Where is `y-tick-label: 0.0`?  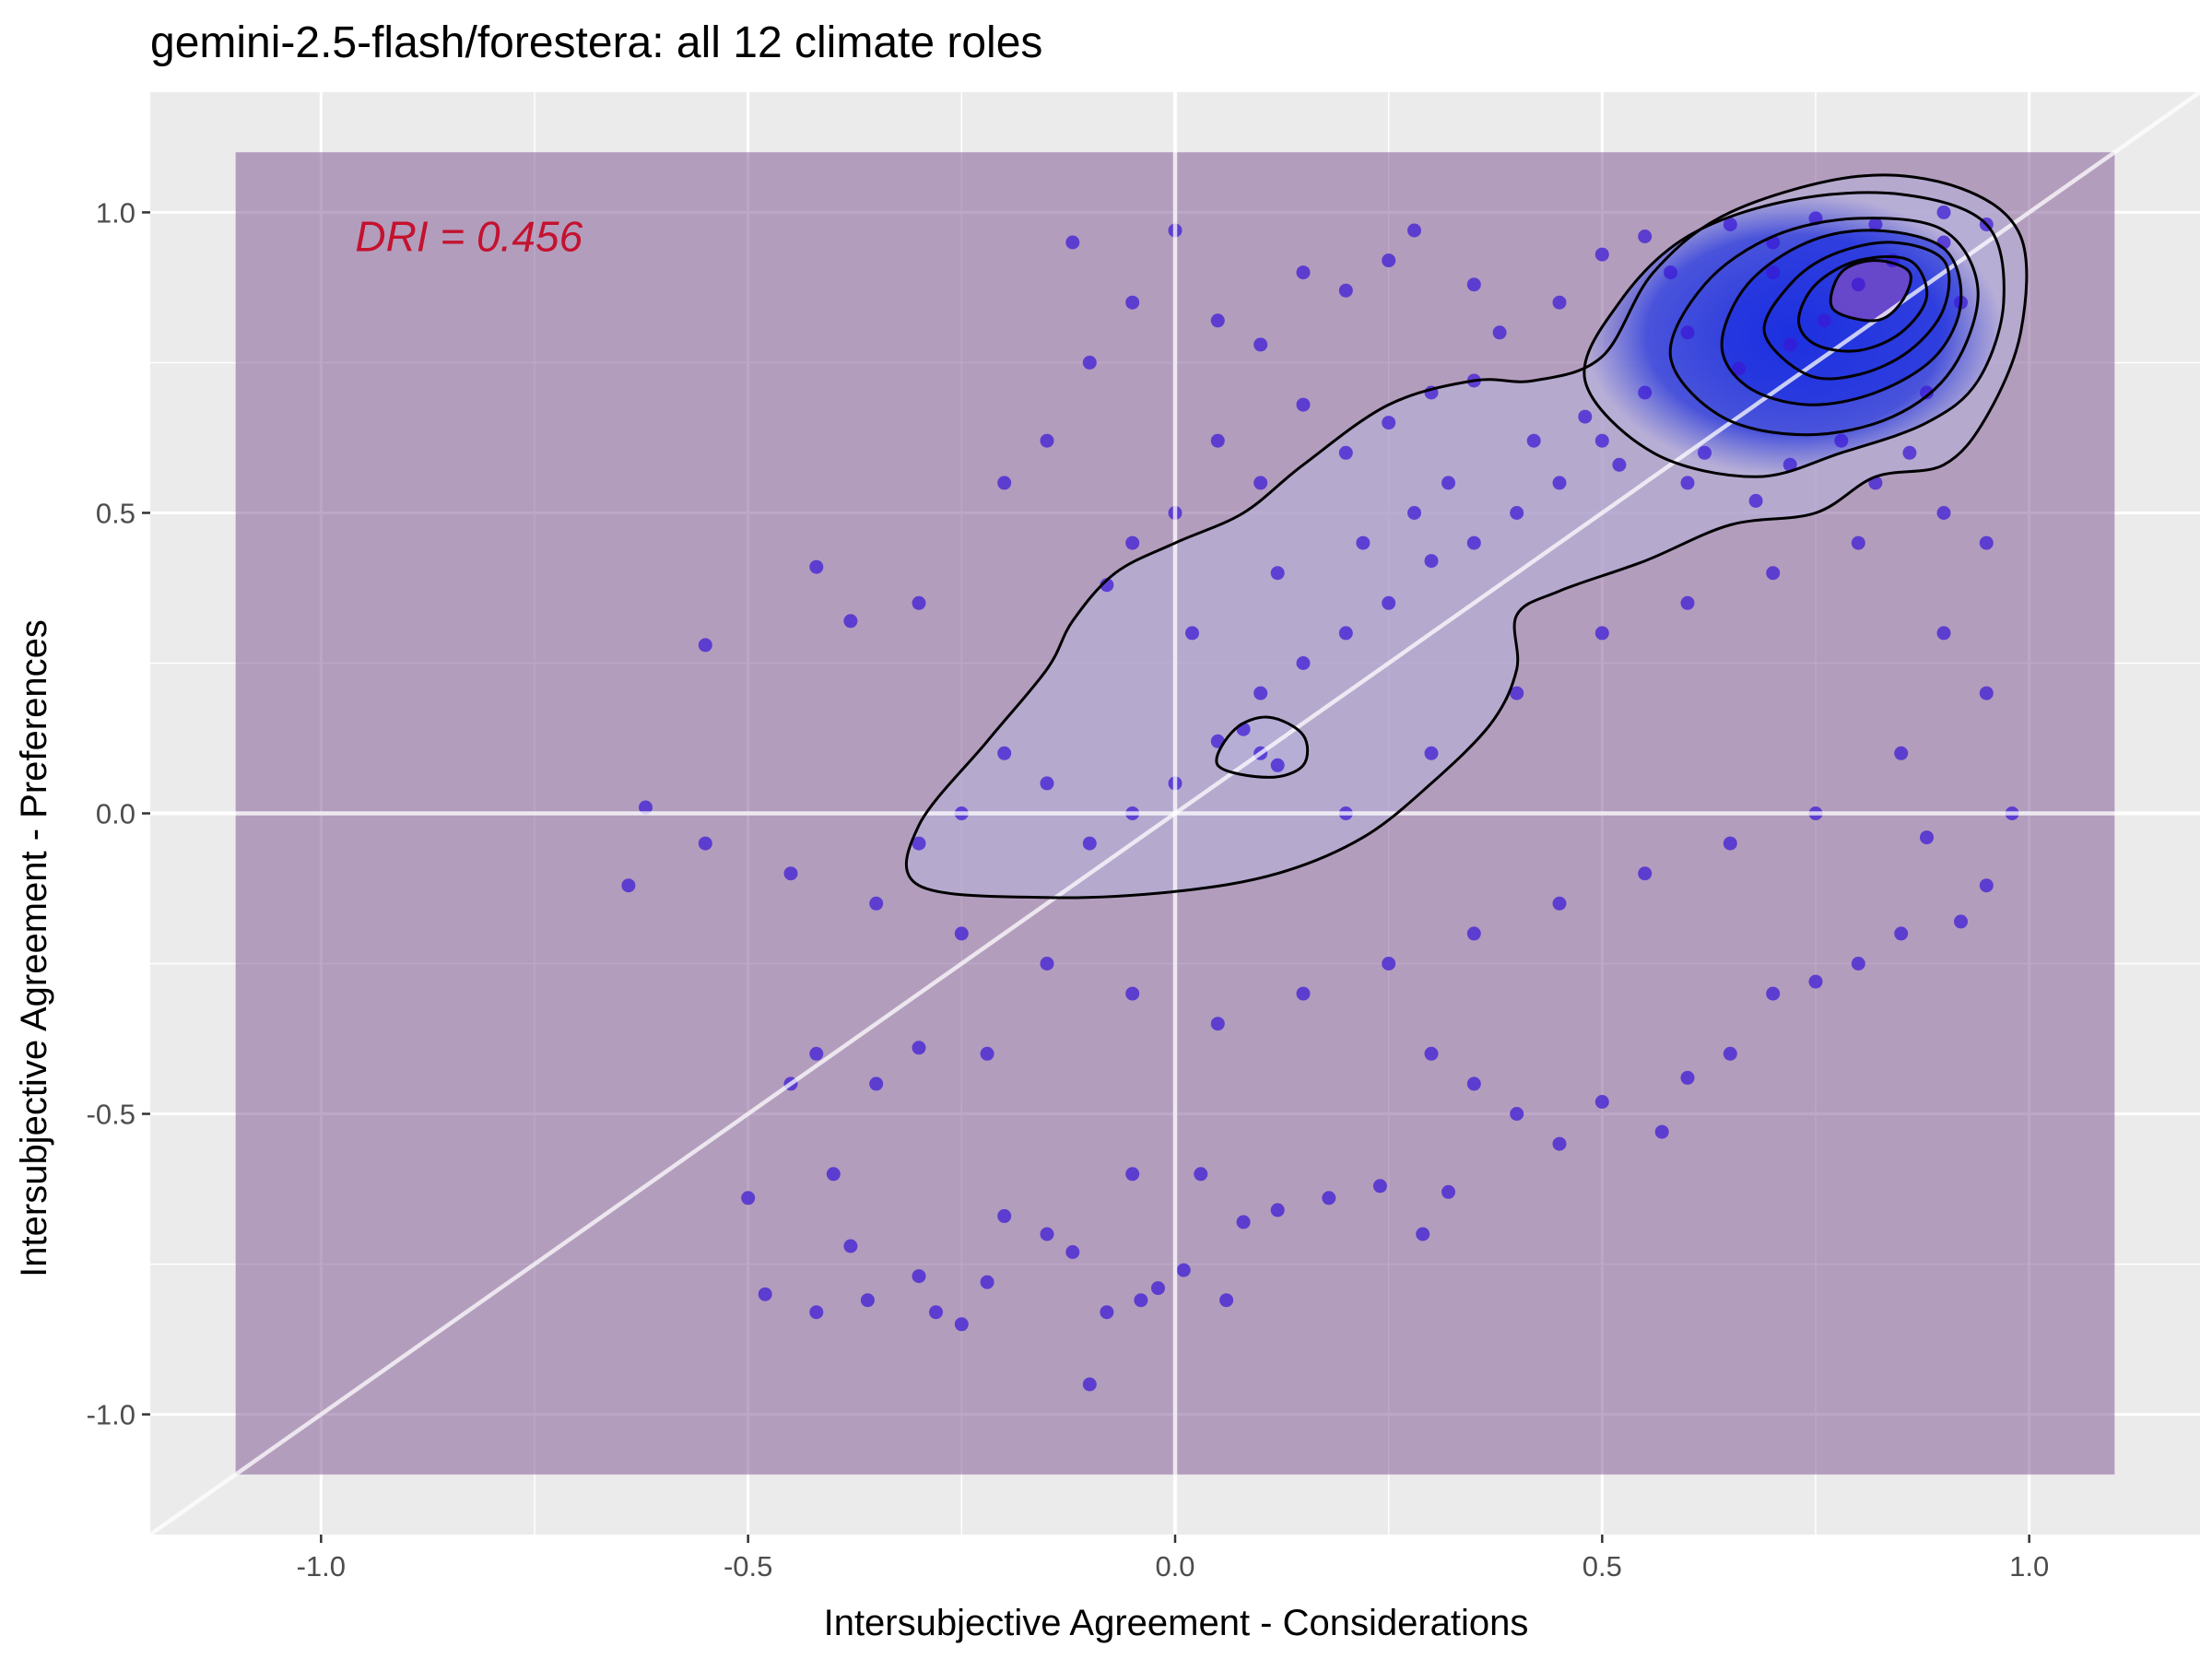 y-tick-label: 0.0 is located at coordinates (115, 814).